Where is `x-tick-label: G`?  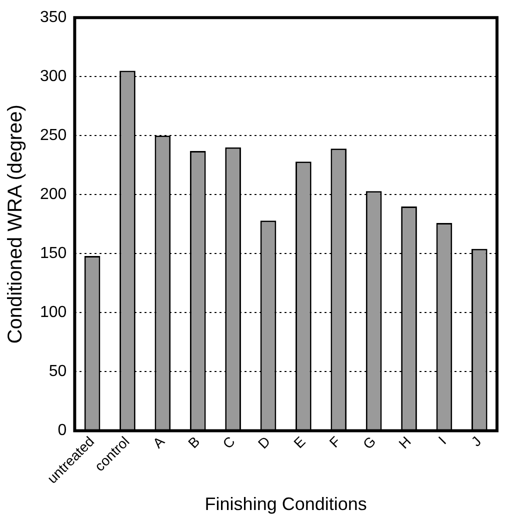 x-tick-label: G is located at coordinates (369, 442).